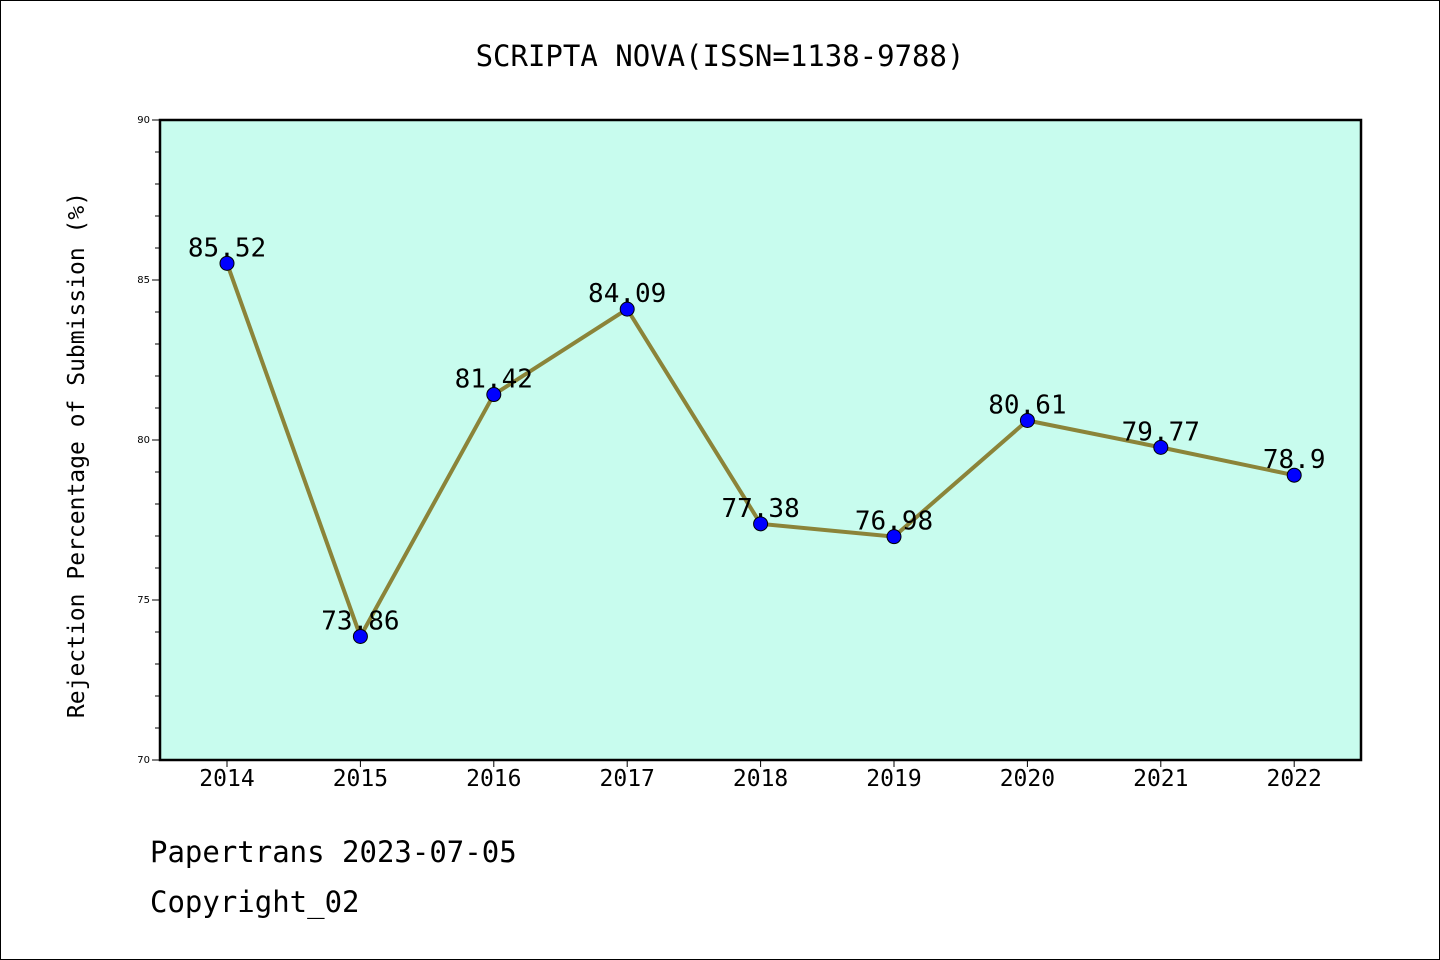  What do you see at coordinates (893, 779) in the screenshot?
I see `x-tick-label: 2019` at bounding box center [893, 779].